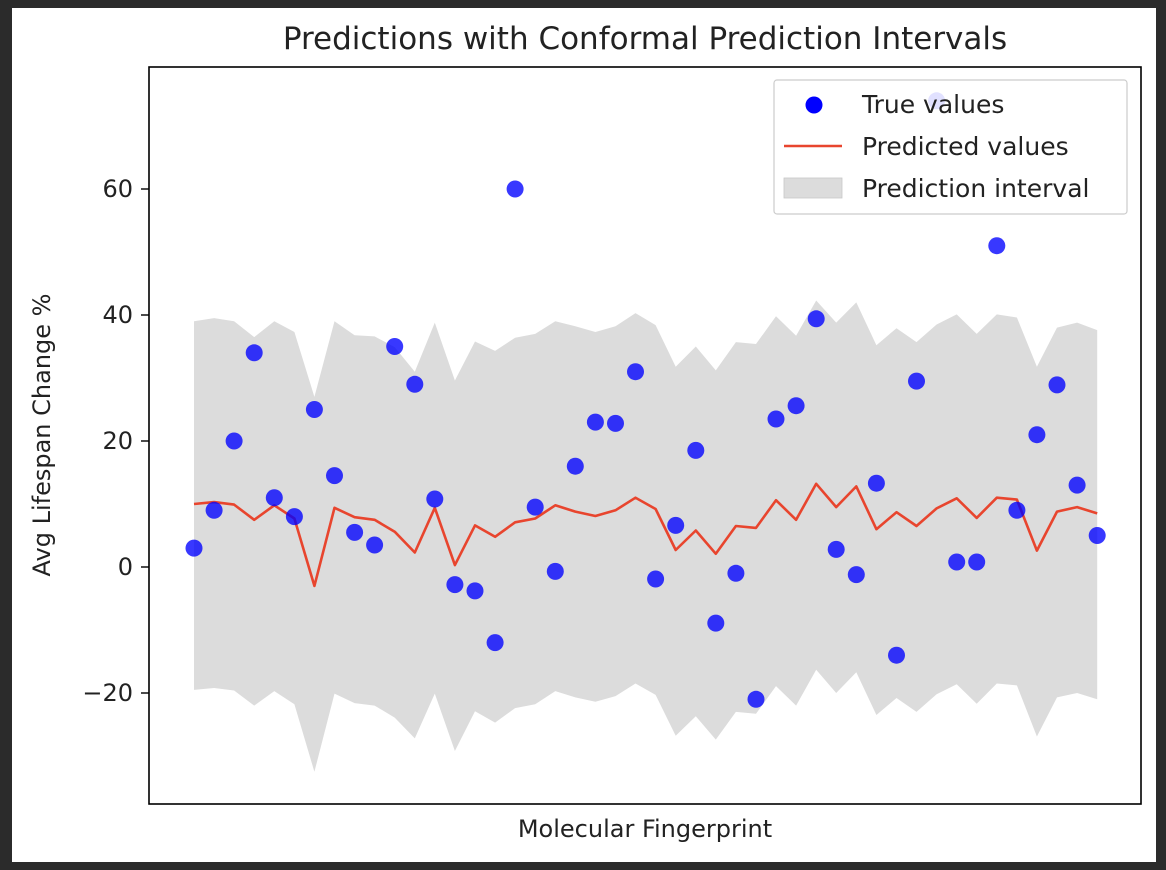 This screenshot has height=870, width=1166. Describe the element at coordinates (975, 188) in the screenshot. I see `legend-prediction-interval-label: Prediction interval` at that location.